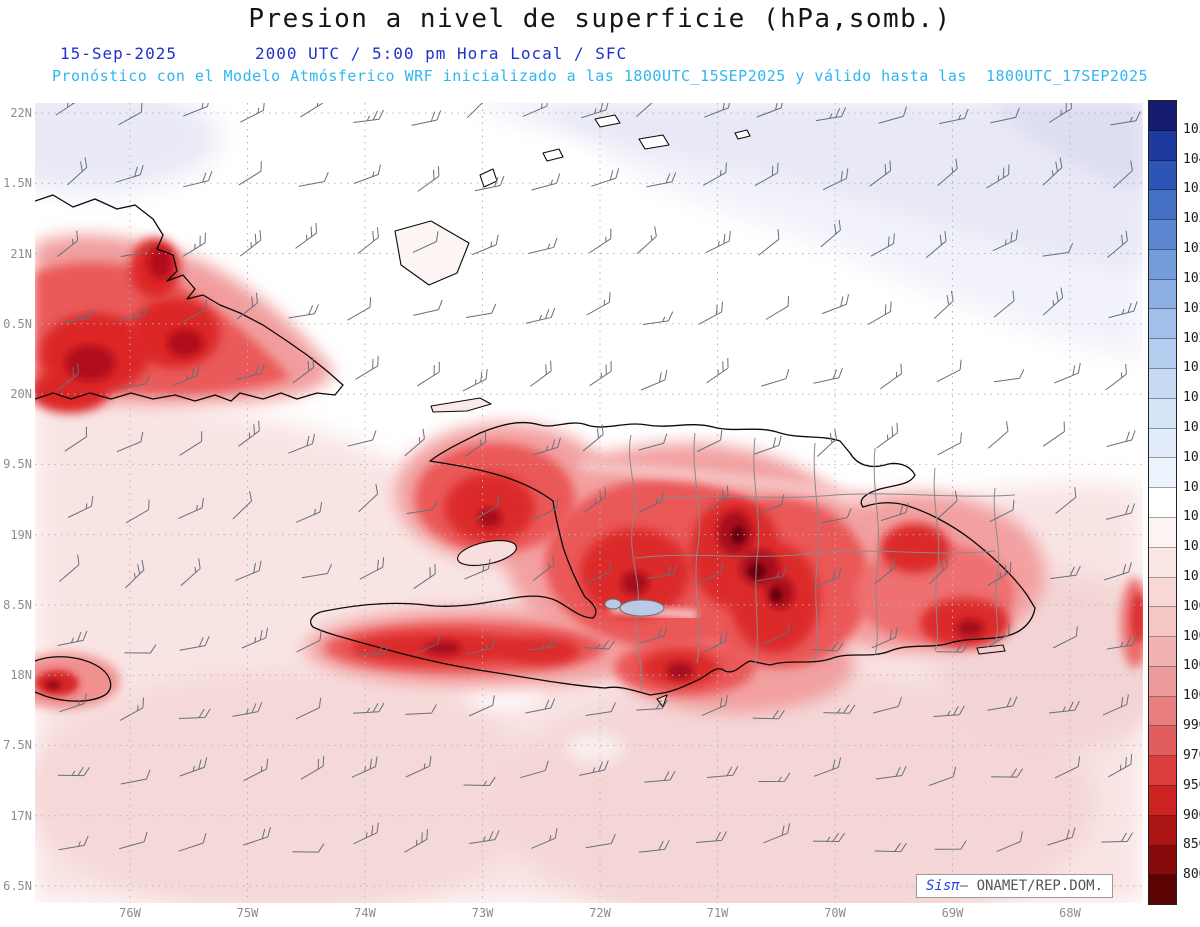 The width and height of the screenshot is (1200, 927). What do you see at coordinates (21, 394) in the screenshot?
I see `lat-axis-label: 20N` at bounding box center [21, 394].